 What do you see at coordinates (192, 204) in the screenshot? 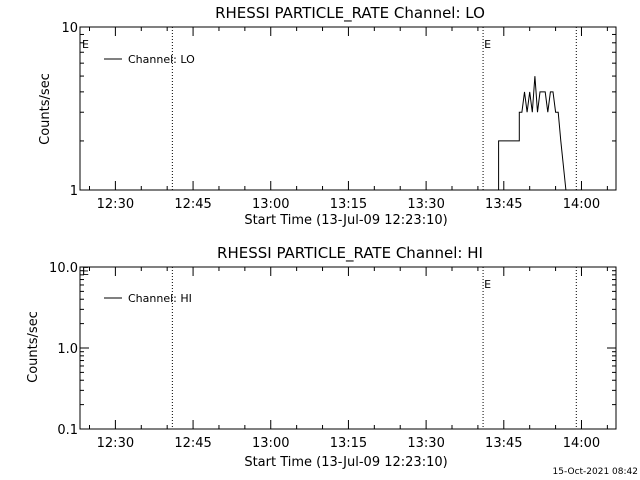
I see `x-tick-label-lo: 12:45` at bounding box center [192, 204].